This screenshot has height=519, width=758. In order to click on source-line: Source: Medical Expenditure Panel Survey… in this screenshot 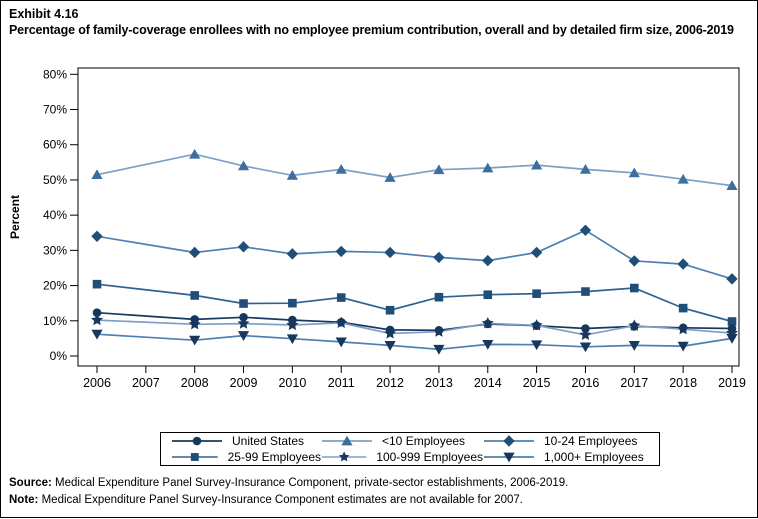, I will do `click(381, 483)`.